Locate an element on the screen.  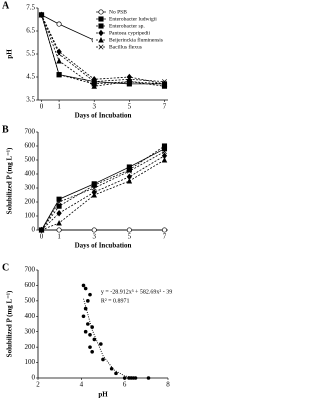
x-axis-label: pH is located at coordinates (103, 395).